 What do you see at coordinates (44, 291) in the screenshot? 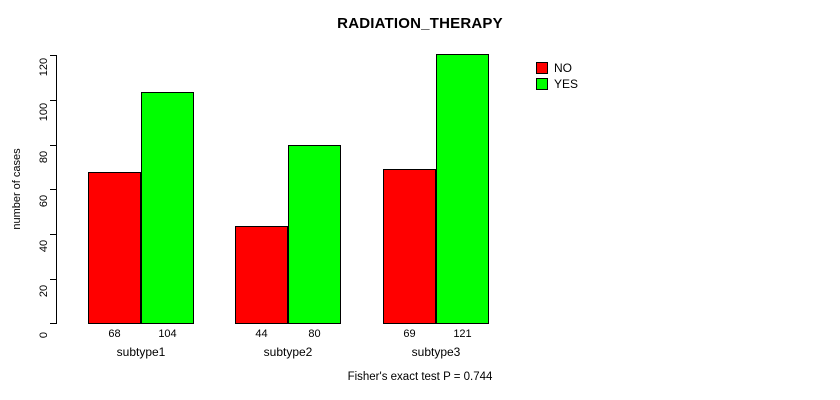
I see `y-tick-label-20: 20` at bounding box center [44, 291].